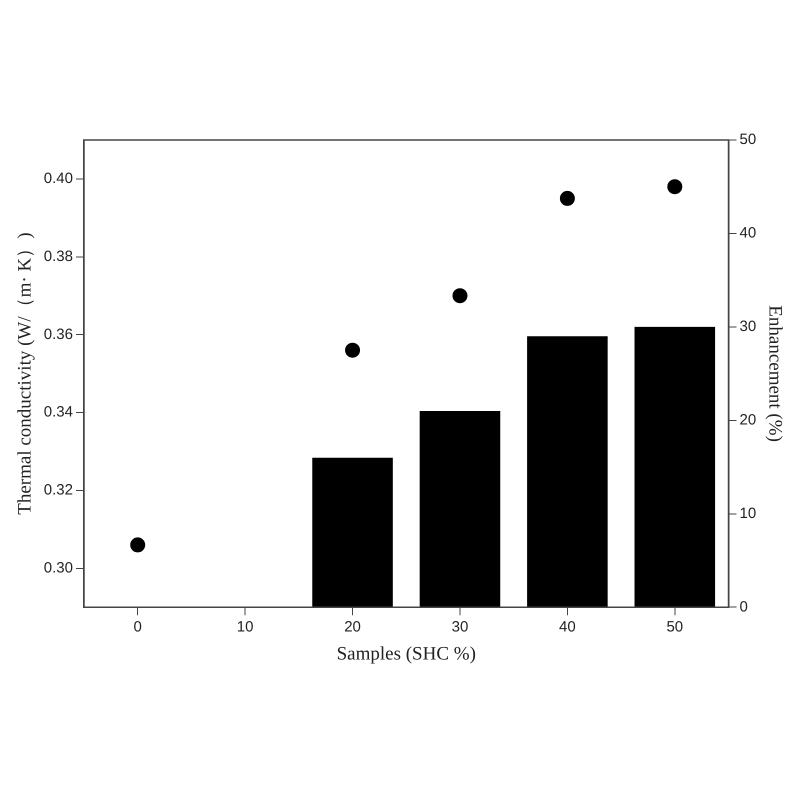 Image resolution: width=800 pixels, height=800 pixels. I want to click on y-tick-label: 0.30, so click(58, 567).